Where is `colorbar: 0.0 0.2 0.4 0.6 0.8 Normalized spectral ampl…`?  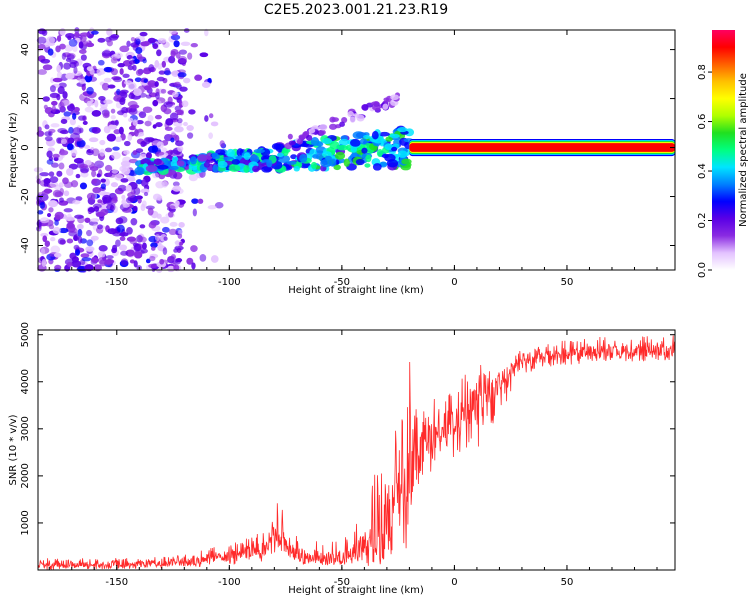
colorbar: 0.0 0.2 0.4 0.6 0.8 Normalized spectral ampl… is located at coordinates (723, 154).